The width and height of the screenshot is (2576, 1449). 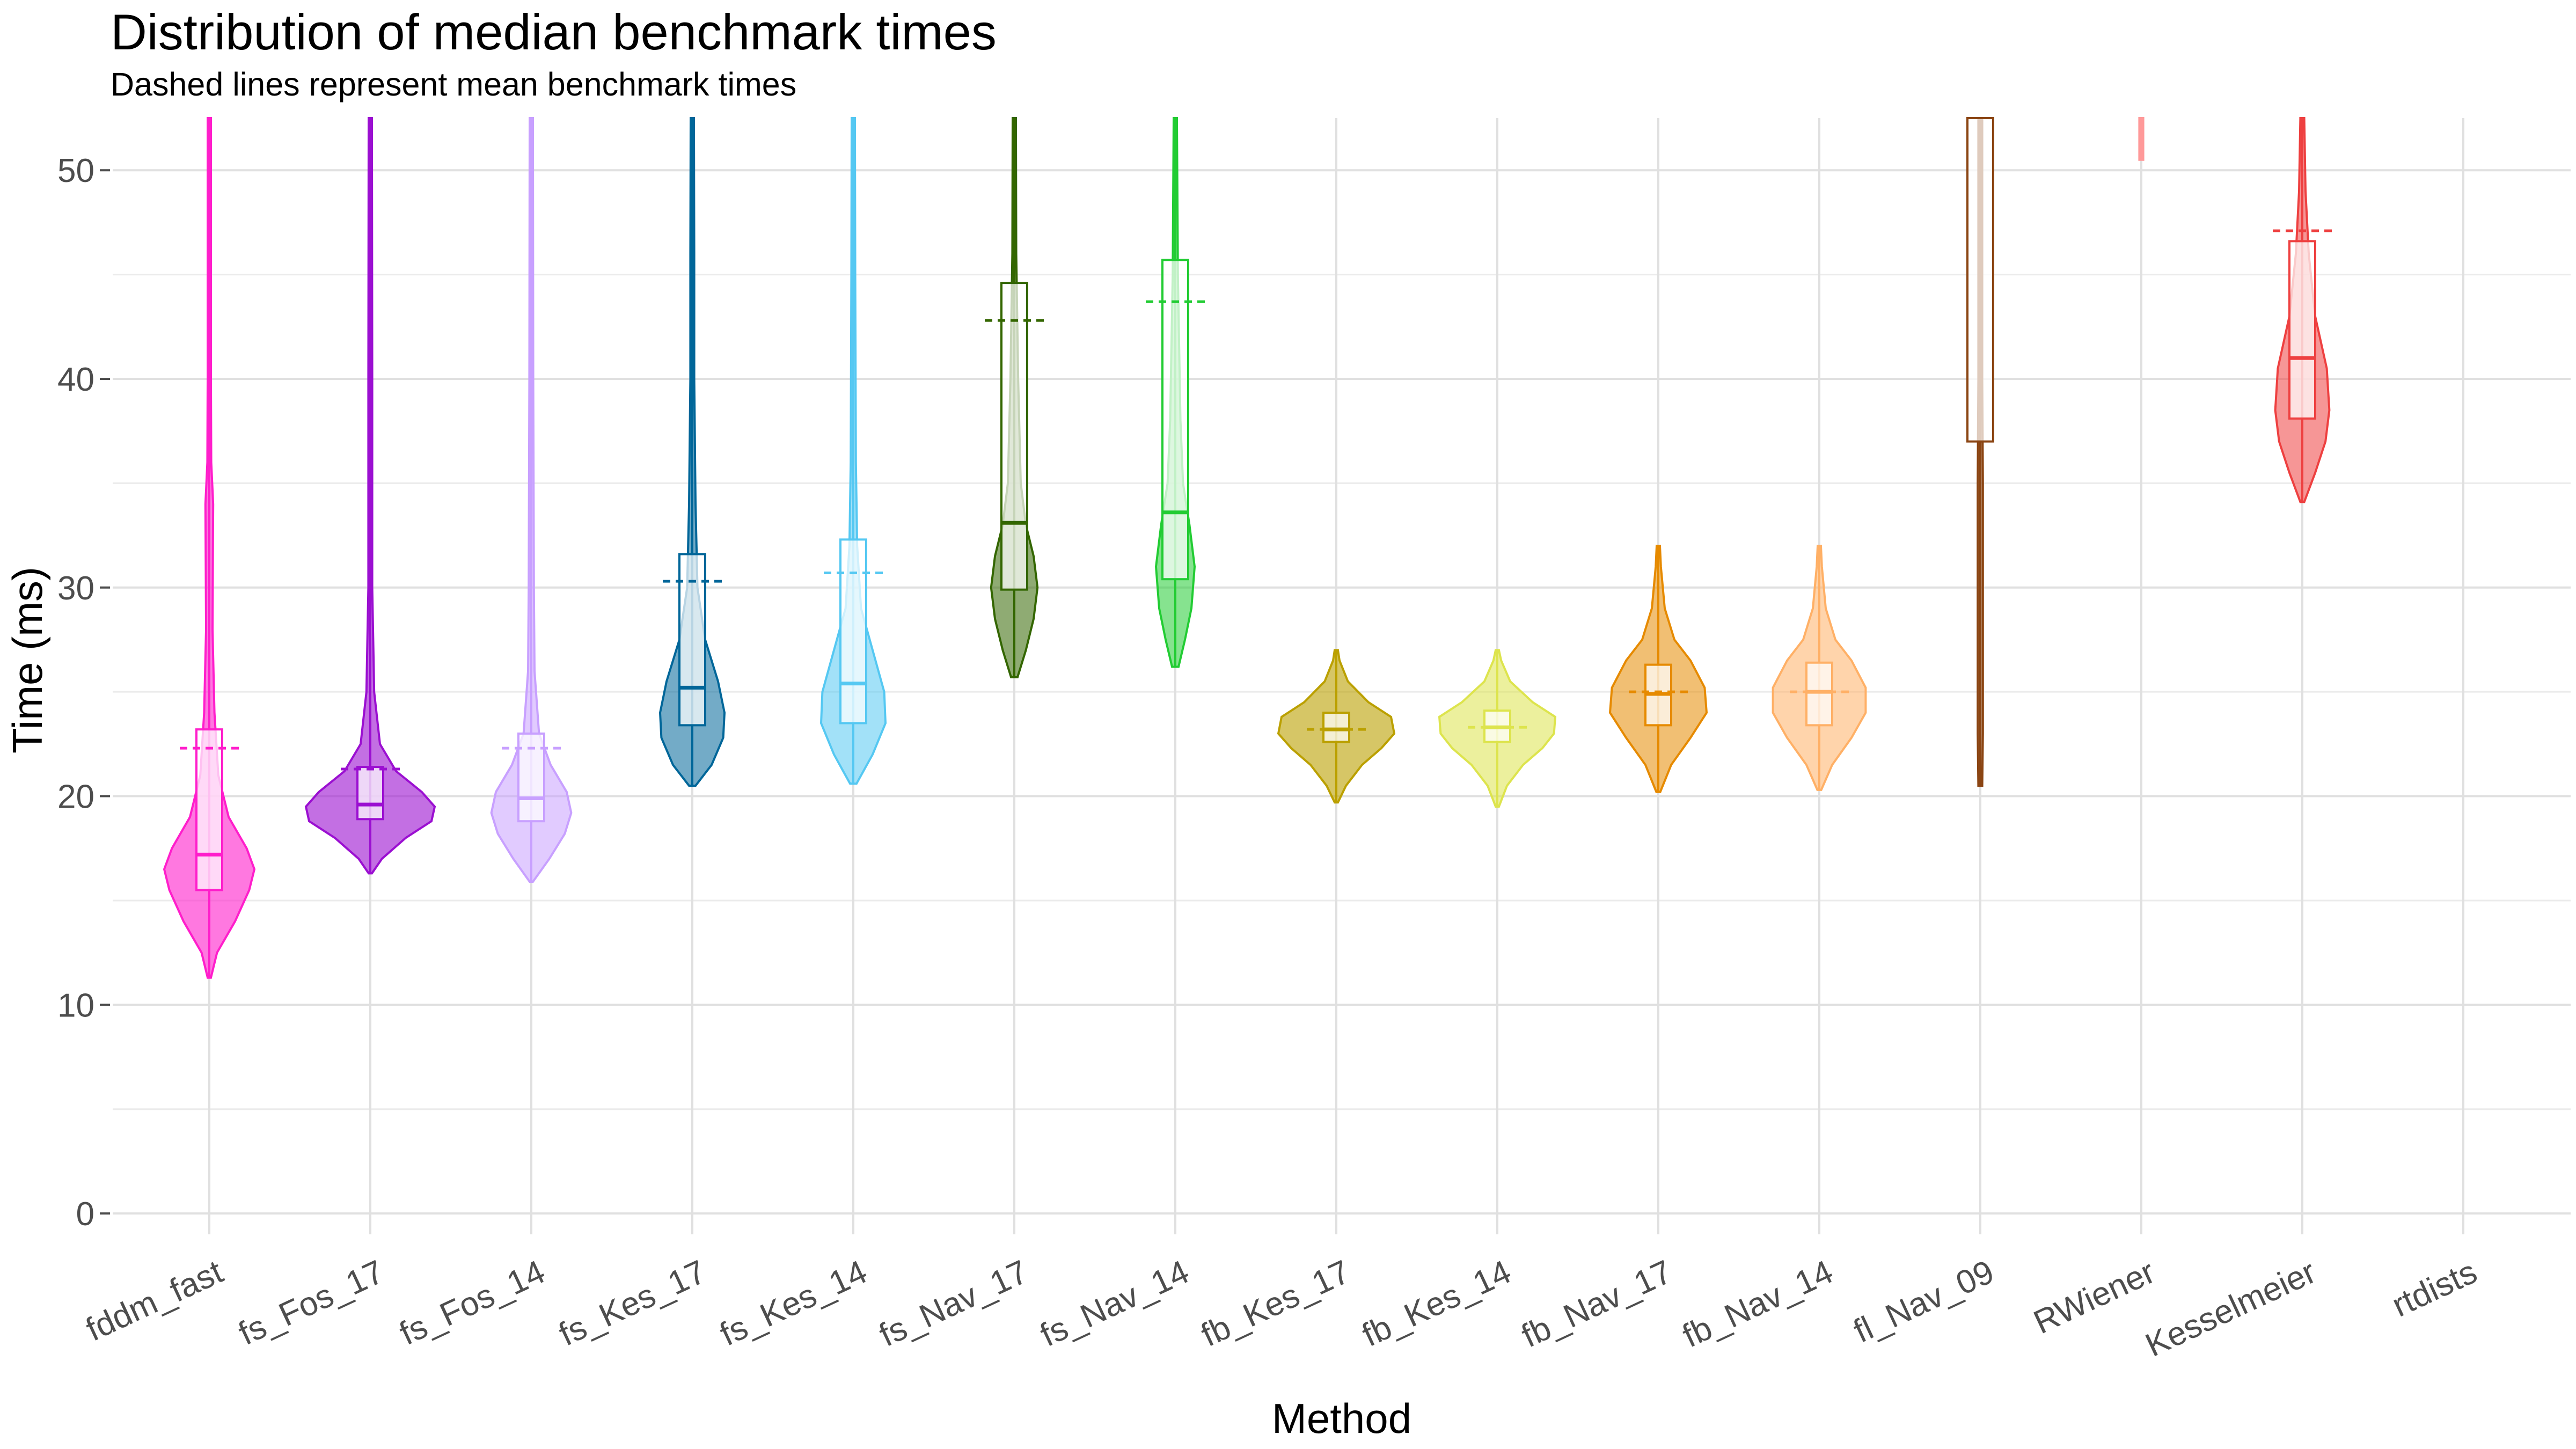 What do you see at coordinates (2094, 1297) in the screenshot?
I see `x-tick-label: RWiener` at bounding box center [2094, 1297].